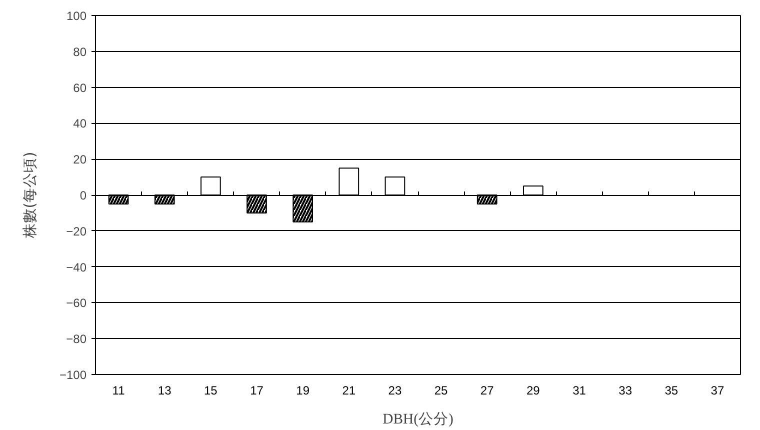 The image size is (760, 430). I want to click on y-tick-label: −40, so click(76, 267).